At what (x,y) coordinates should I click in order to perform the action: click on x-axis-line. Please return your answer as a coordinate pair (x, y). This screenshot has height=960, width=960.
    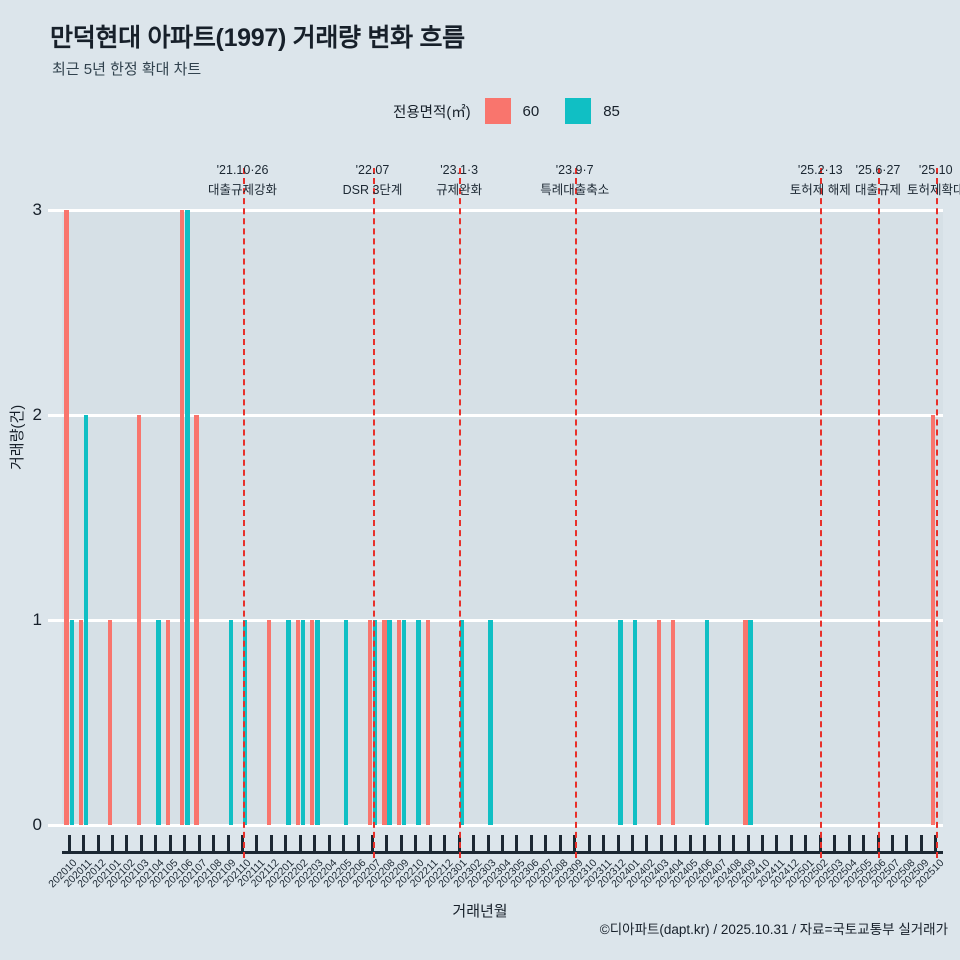
    Looking at the image, I should click on (502, 852).